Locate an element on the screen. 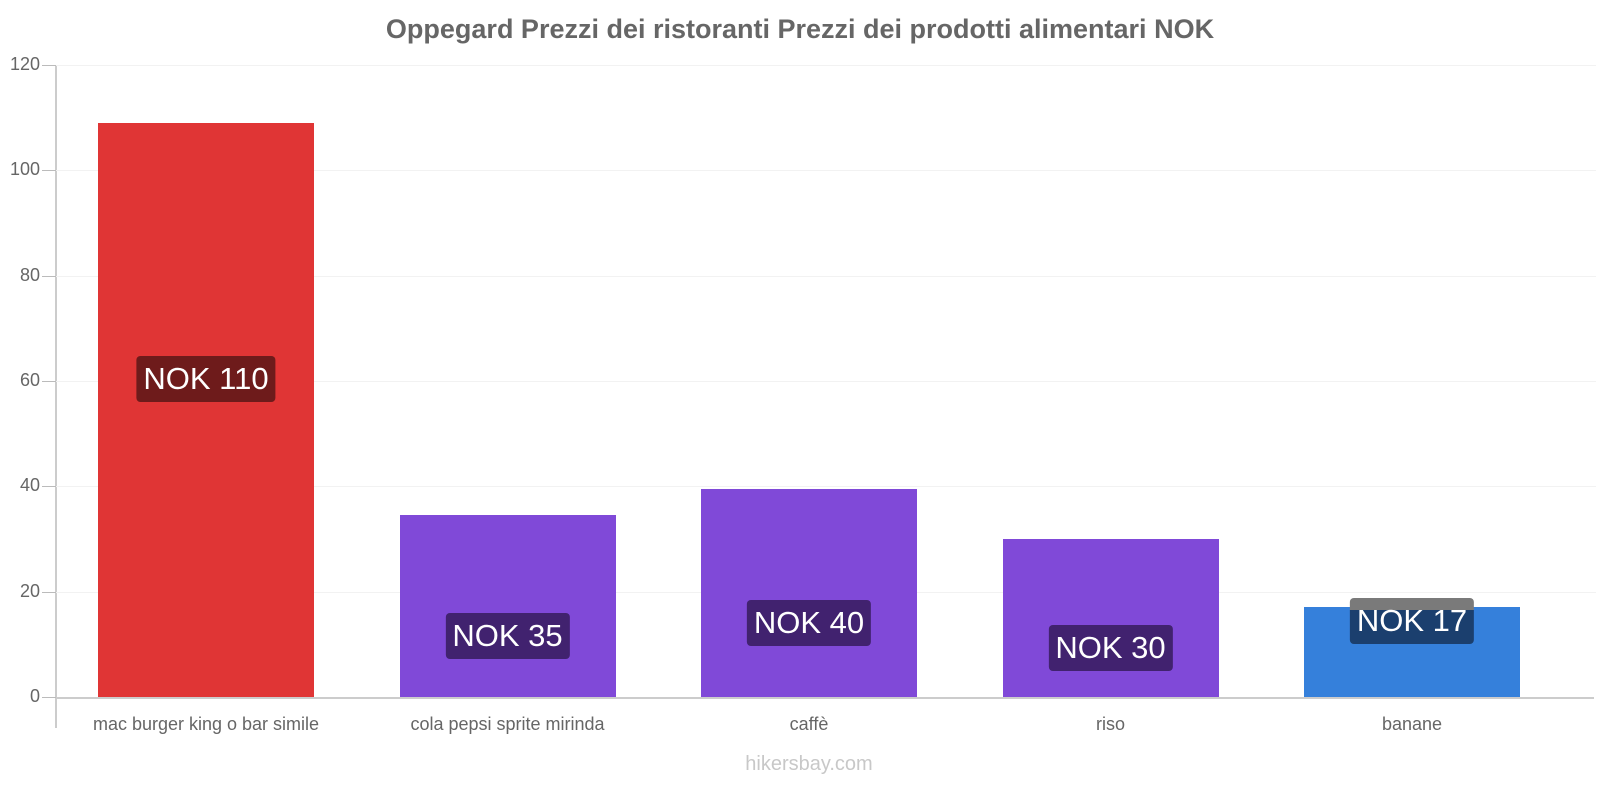 This screenshot has width=1600, height=800. bar-value-label: NOK 110 is located at coordinates (206, 379).